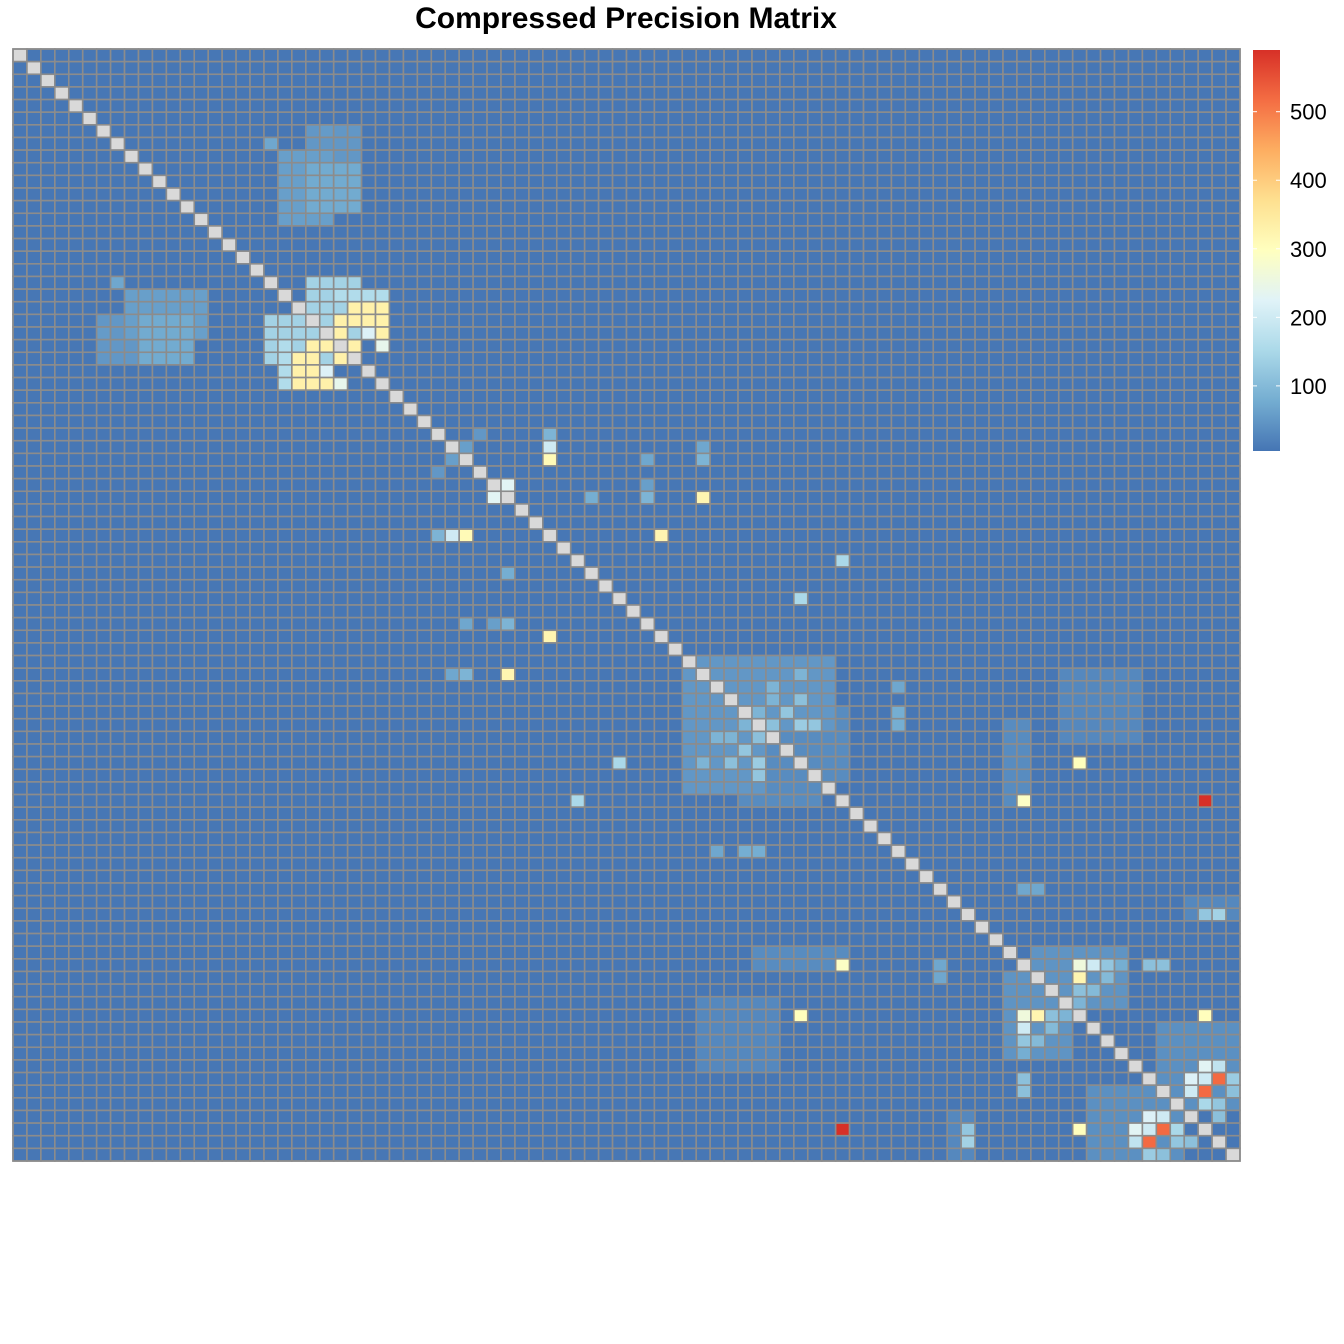  What do you see at coordinates (626, 18) in the screenshot?
I see `chart-title: Compressed Precision Matrix` at bounding box center [626, 18].